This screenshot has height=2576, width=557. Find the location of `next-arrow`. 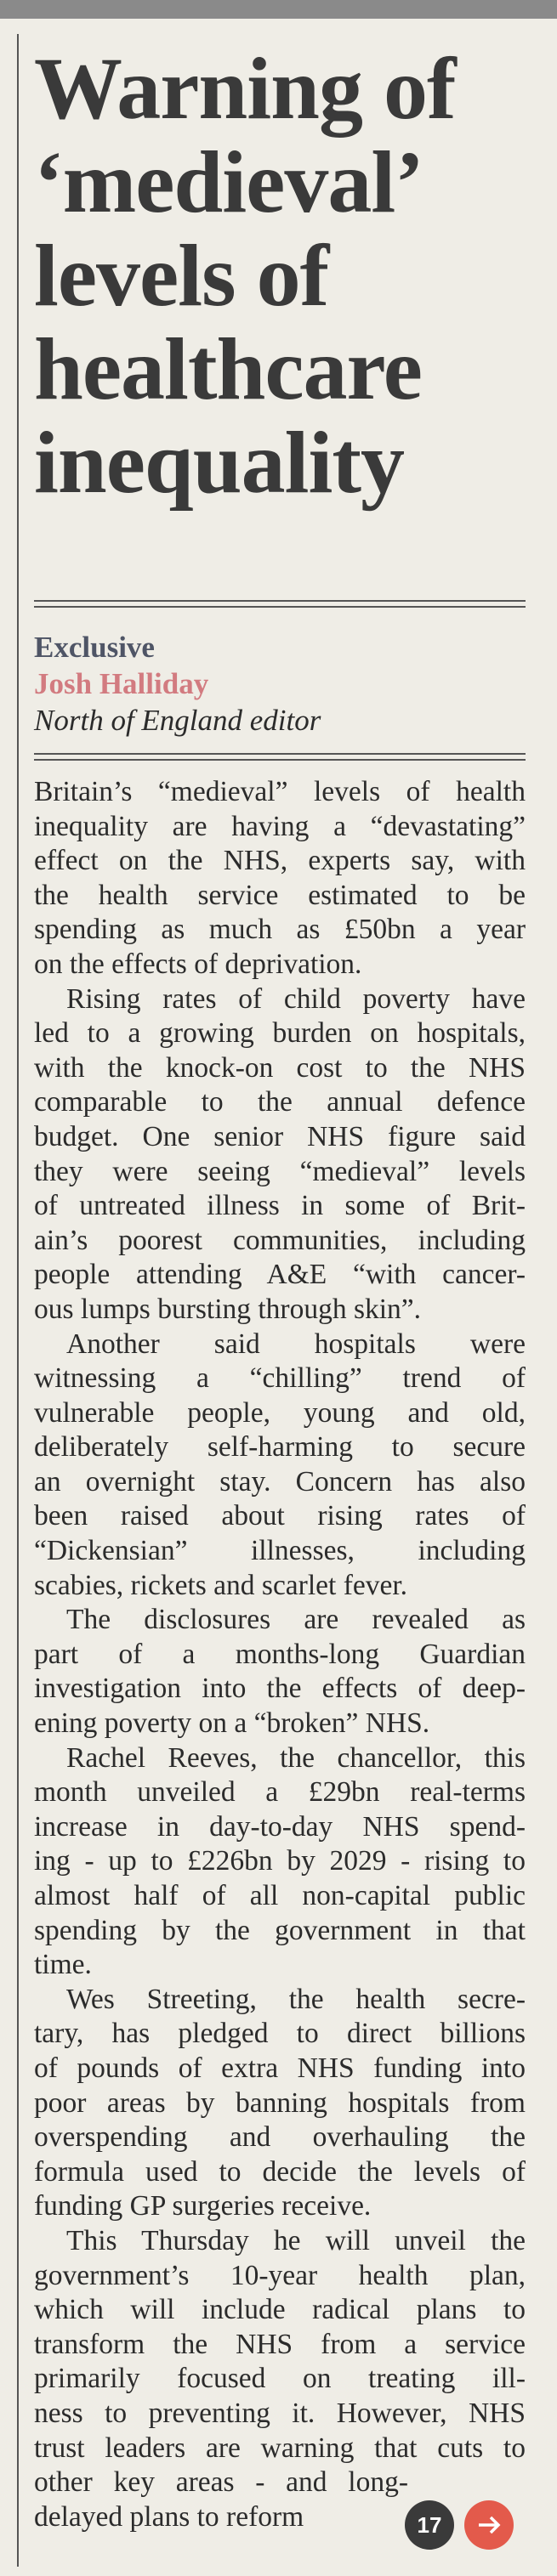

next-arrow is located at coordinates (489, 2525).